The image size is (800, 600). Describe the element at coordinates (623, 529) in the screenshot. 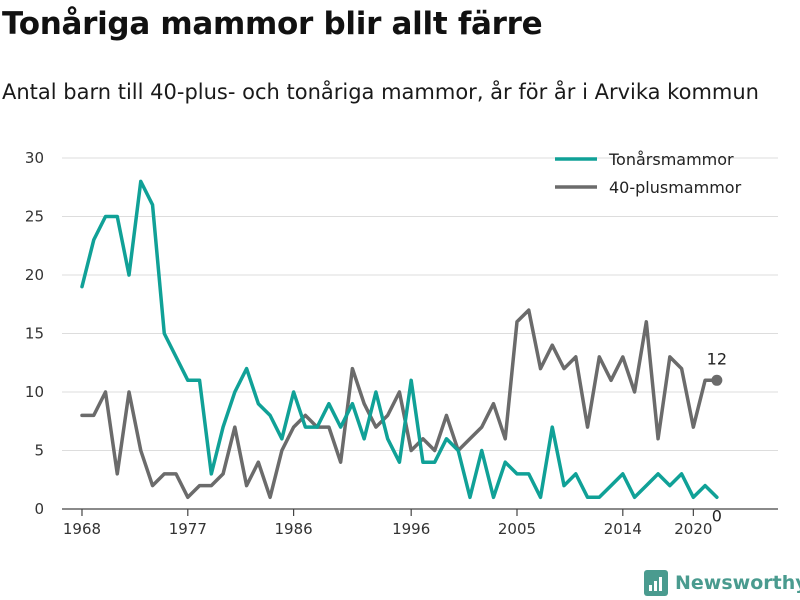

I see `x-tick-label: 2014` at that location.